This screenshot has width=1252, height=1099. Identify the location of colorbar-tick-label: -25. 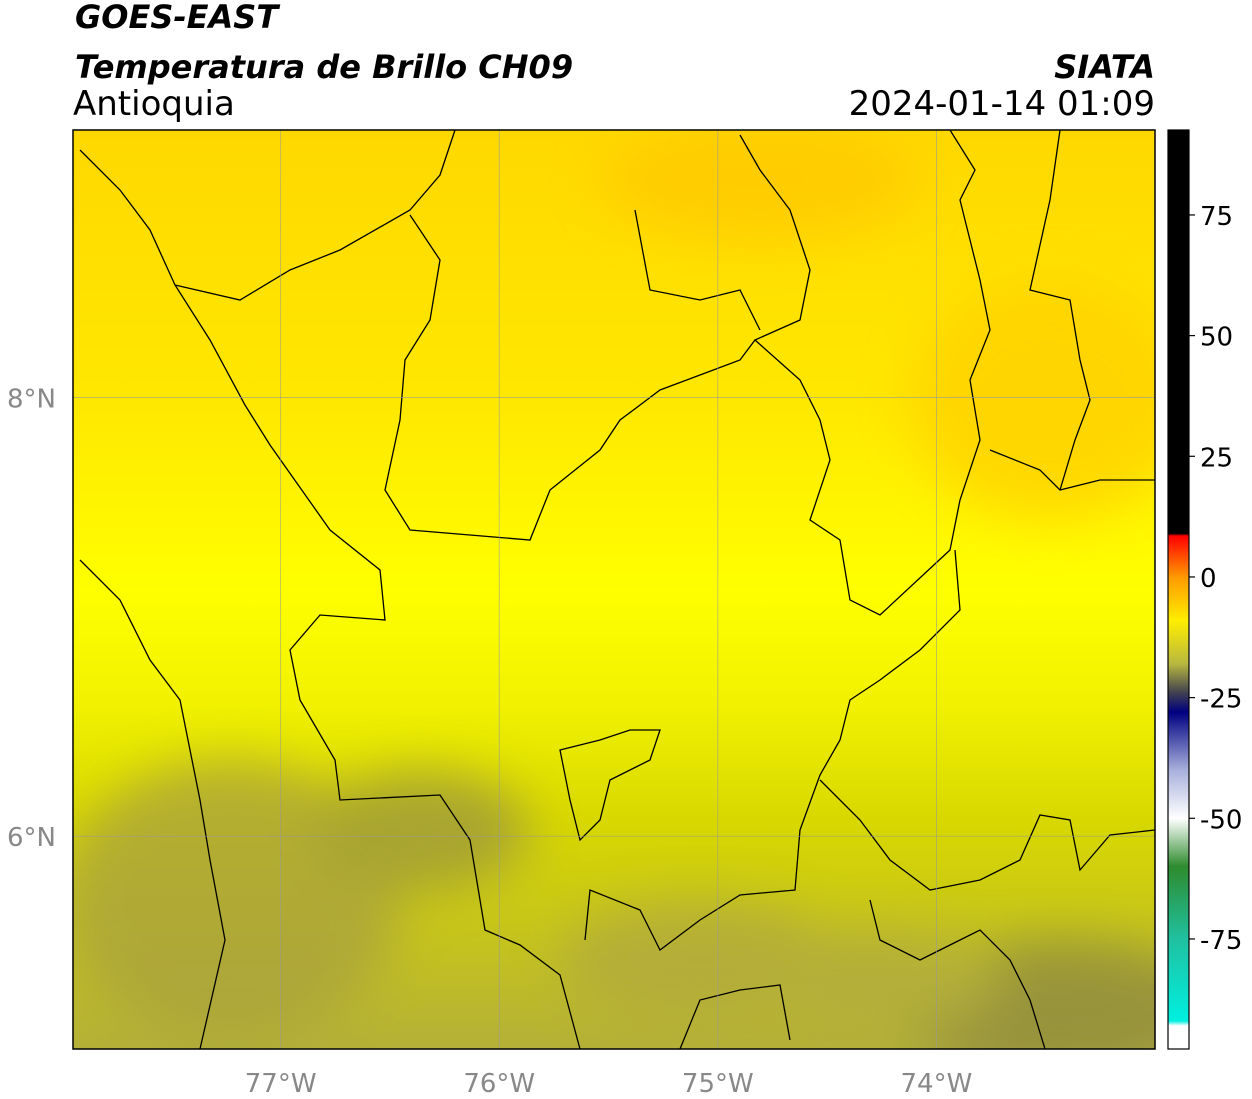
(1221, 700).